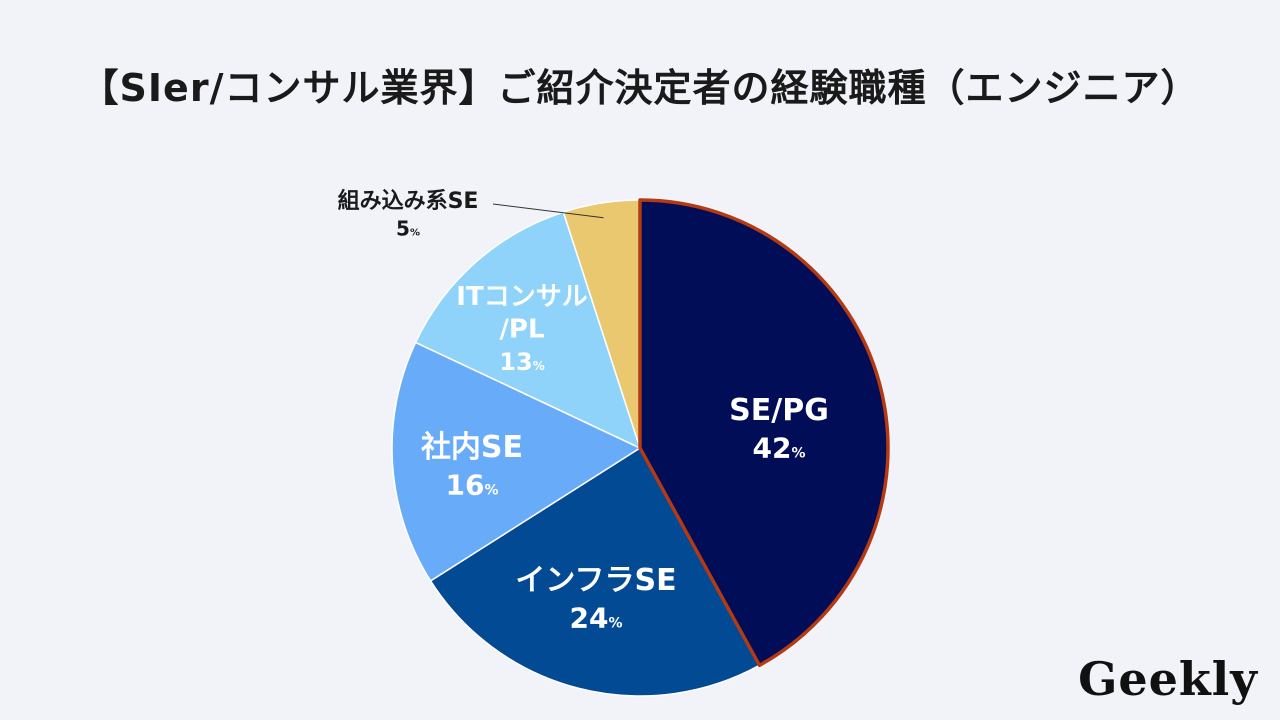 The height and width of the screenshot is (720, 1280). What do you see at coordinates (472, 485) in the screenshot?
I see `pie-value-label: 16%` at bounding box center [472, 485].